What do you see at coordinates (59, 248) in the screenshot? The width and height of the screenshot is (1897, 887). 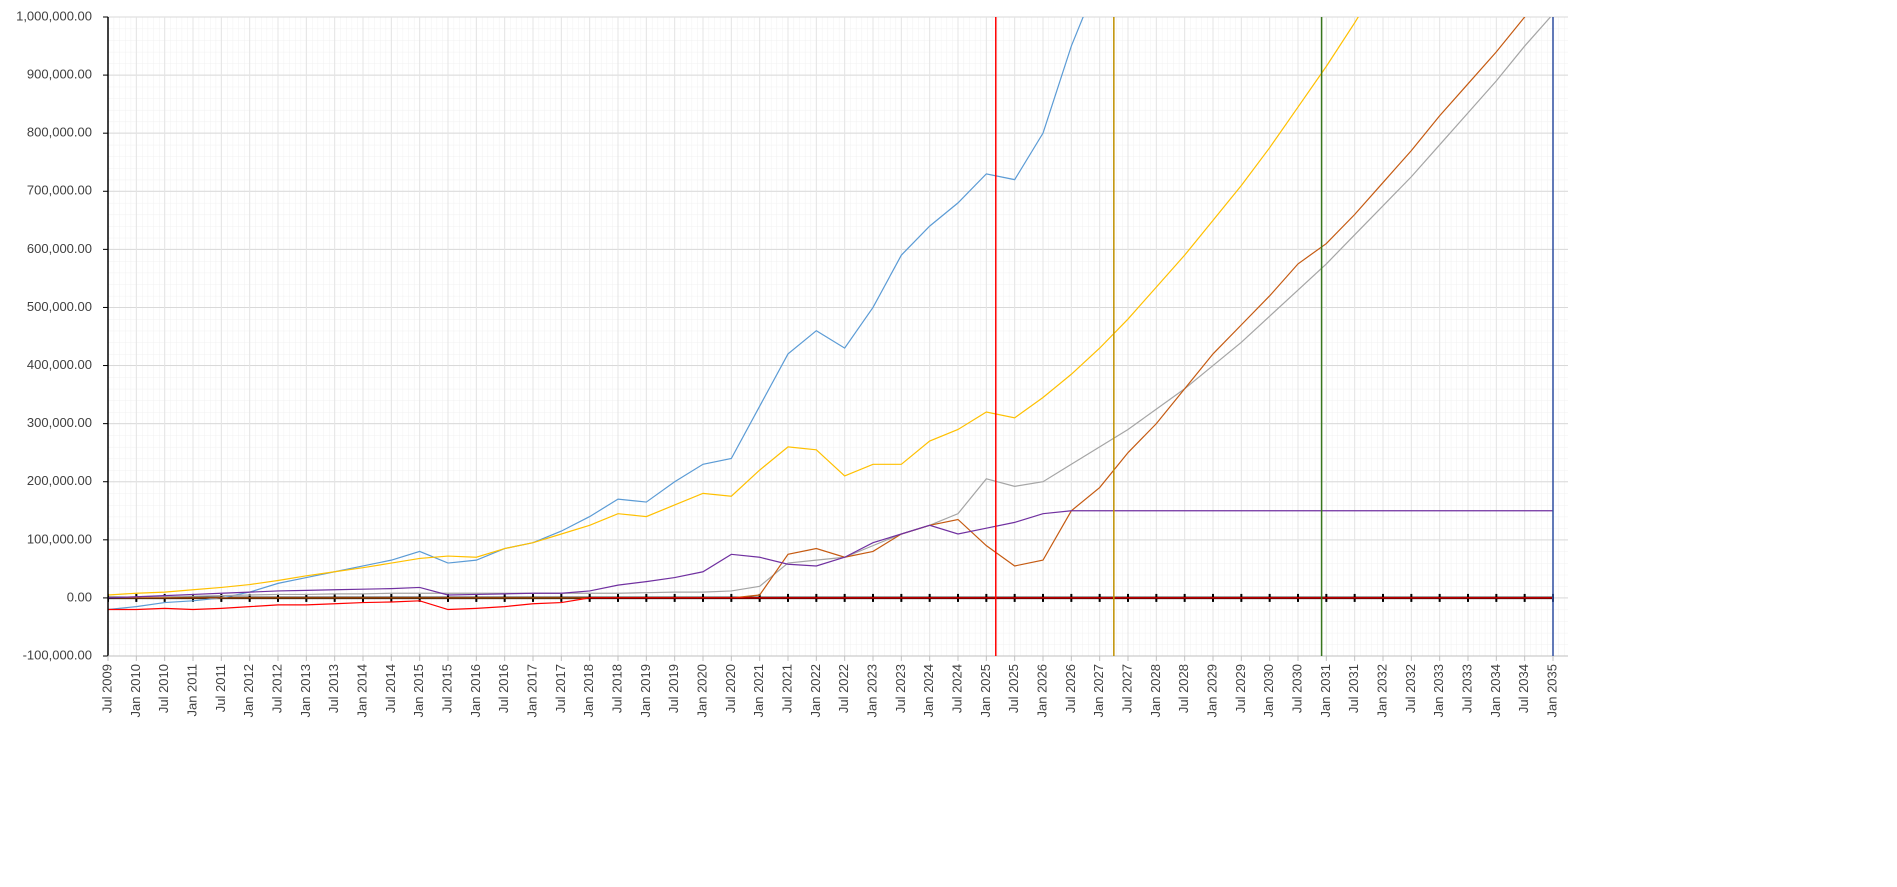 I see `y-tick-label: 600,000.00` at bounding box center [59, 248].